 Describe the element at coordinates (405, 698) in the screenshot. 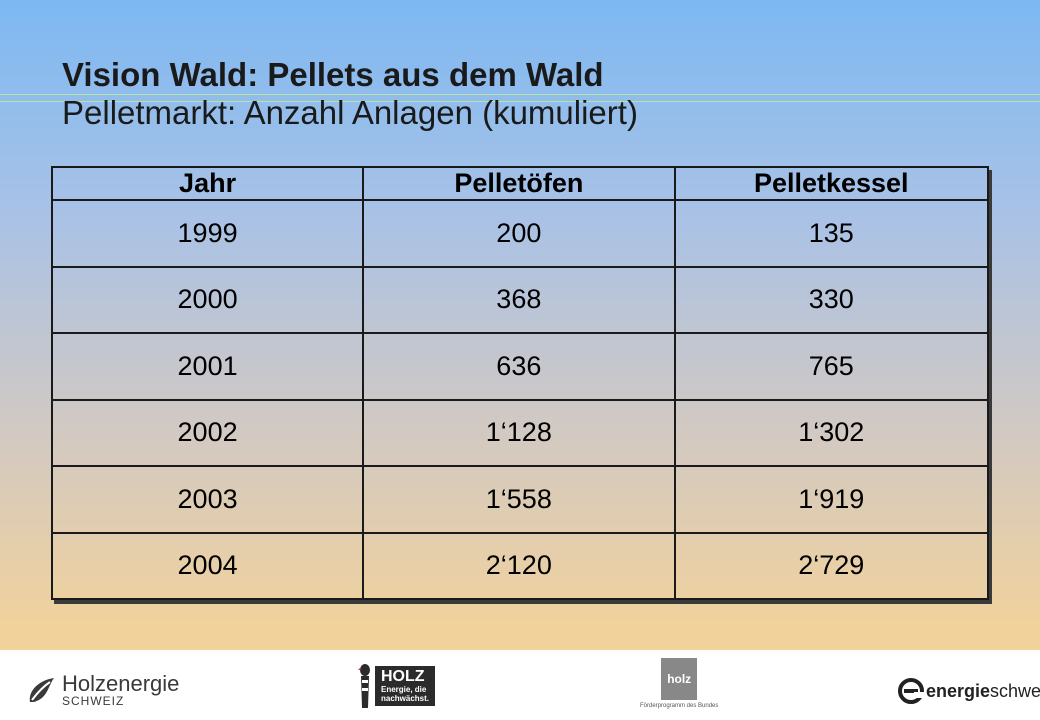

I see `holz-tagline-2: nachwächst.` at that location.